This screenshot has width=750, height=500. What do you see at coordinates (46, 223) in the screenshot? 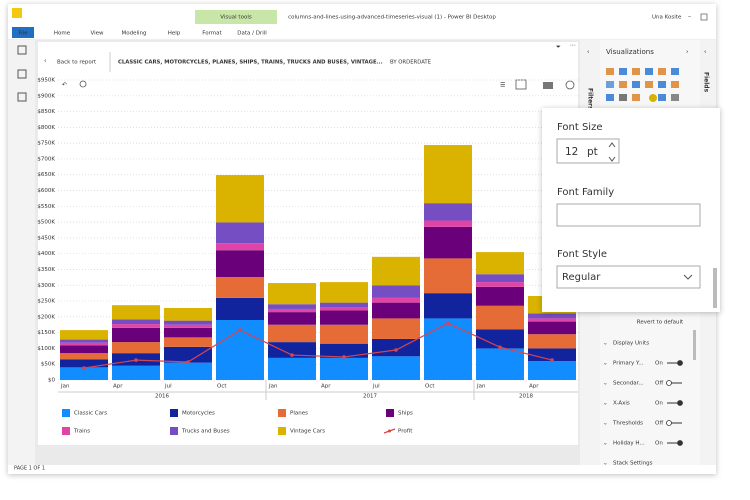
I see `y-tick-label: $500K` at bounding box center [46, 223].